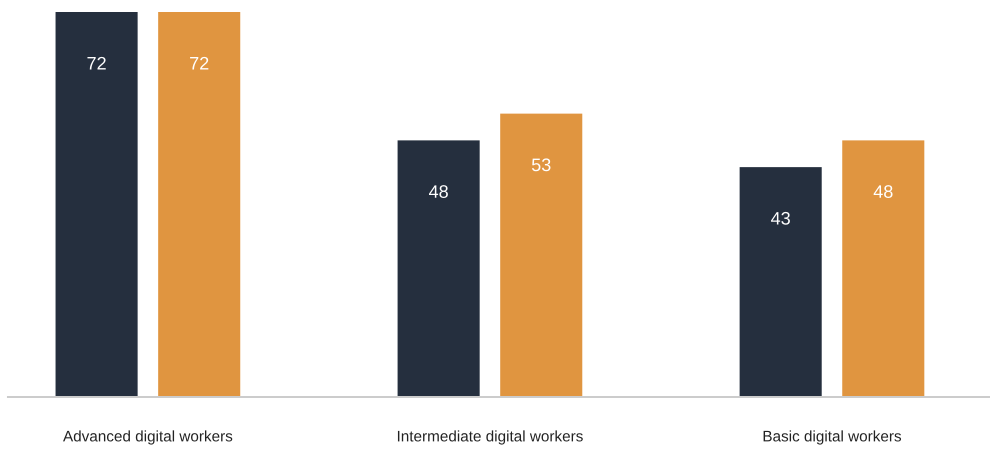  What do you see at coordinates (541, 165) in the screenshot?
I see `data-label: 53` at bounding box center [541, 165].